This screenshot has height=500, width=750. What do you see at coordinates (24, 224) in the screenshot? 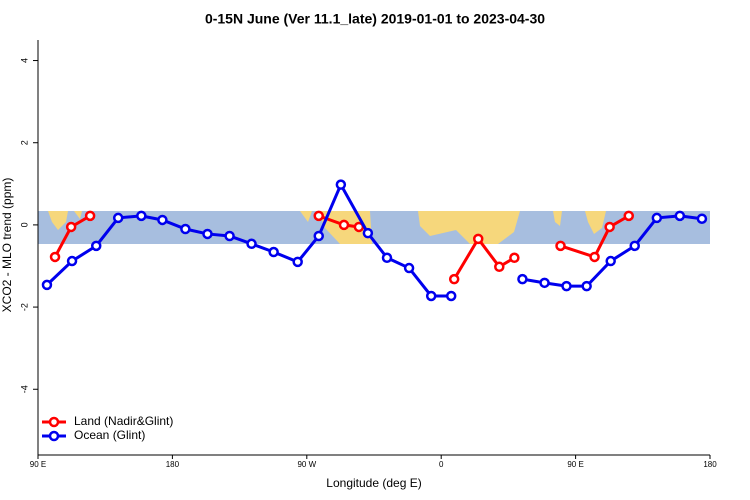
I see `y-tick-label: 0` at bounding box center [24, 224].